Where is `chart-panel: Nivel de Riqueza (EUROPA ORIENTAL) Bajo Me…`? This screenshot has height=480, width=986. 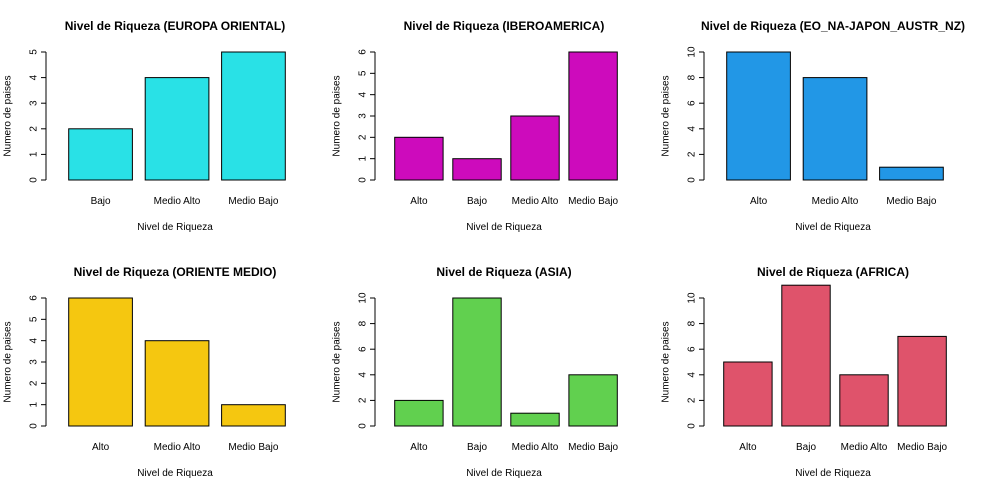 chart-panel: Nivel de Riqueza (EUROPA ORIENTAL) Bajo Me… is located at coordinates (144, 126).